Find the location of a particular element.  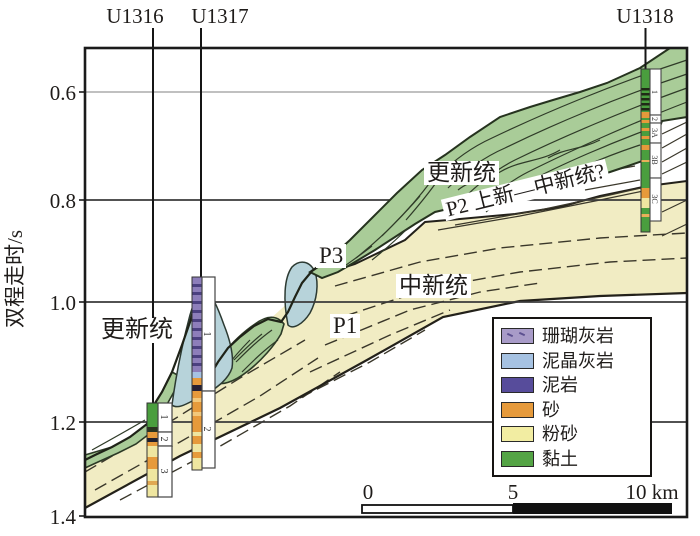

legend-label: 砂 is located at coordinates (551, 409).